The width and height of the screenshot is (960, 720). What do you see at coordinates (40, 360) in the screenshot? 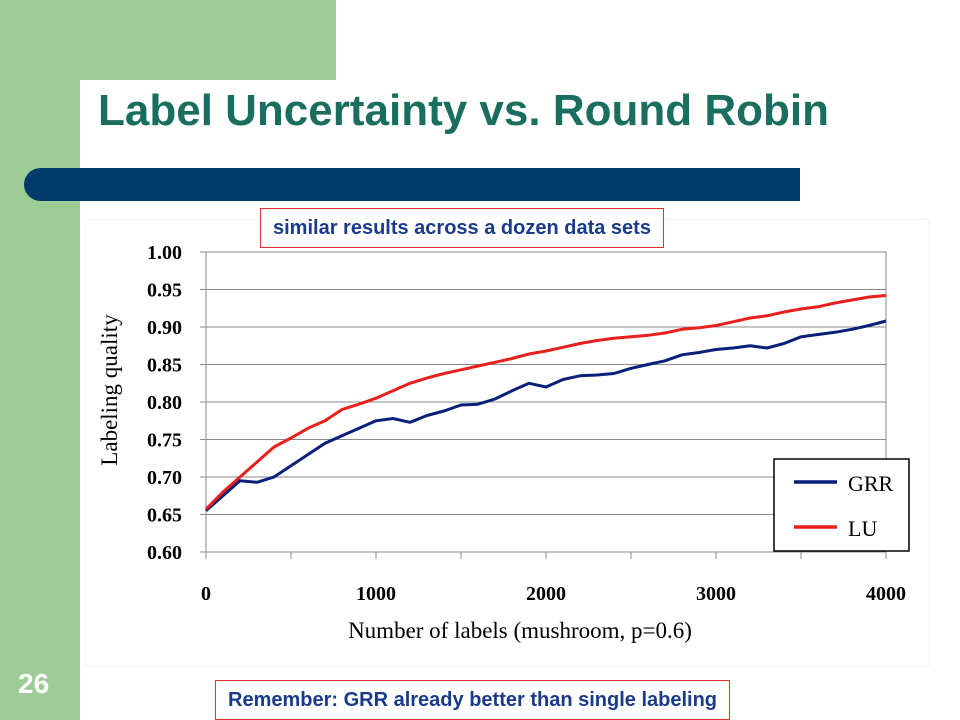
I see `side-green-band` at bounding box center [40, 360].